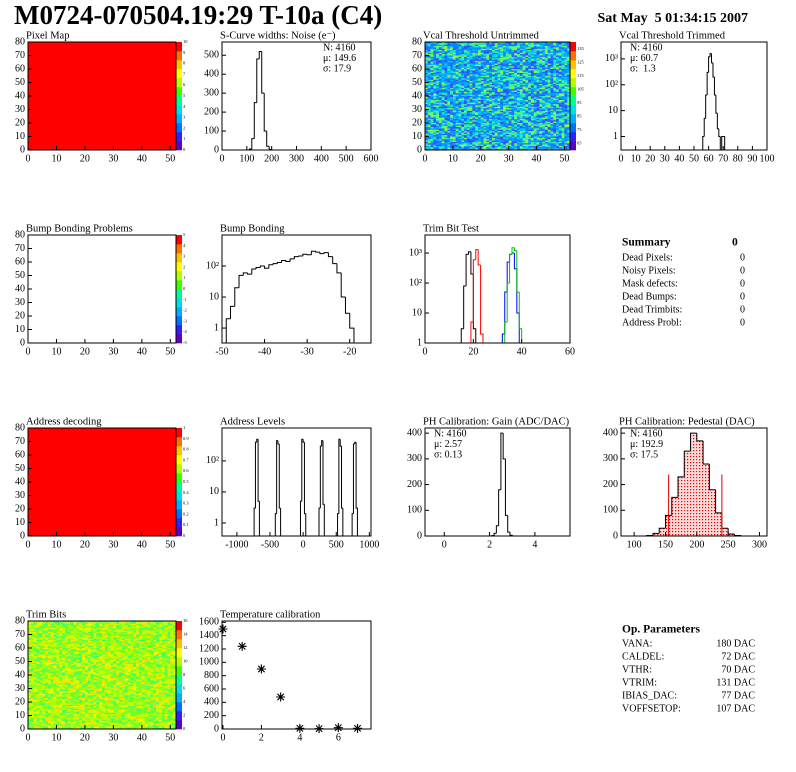  What do you see at coordinates (184, 245) in the screenshot?
I see `colorbar-label: 4` at bounding box center [184, 245].